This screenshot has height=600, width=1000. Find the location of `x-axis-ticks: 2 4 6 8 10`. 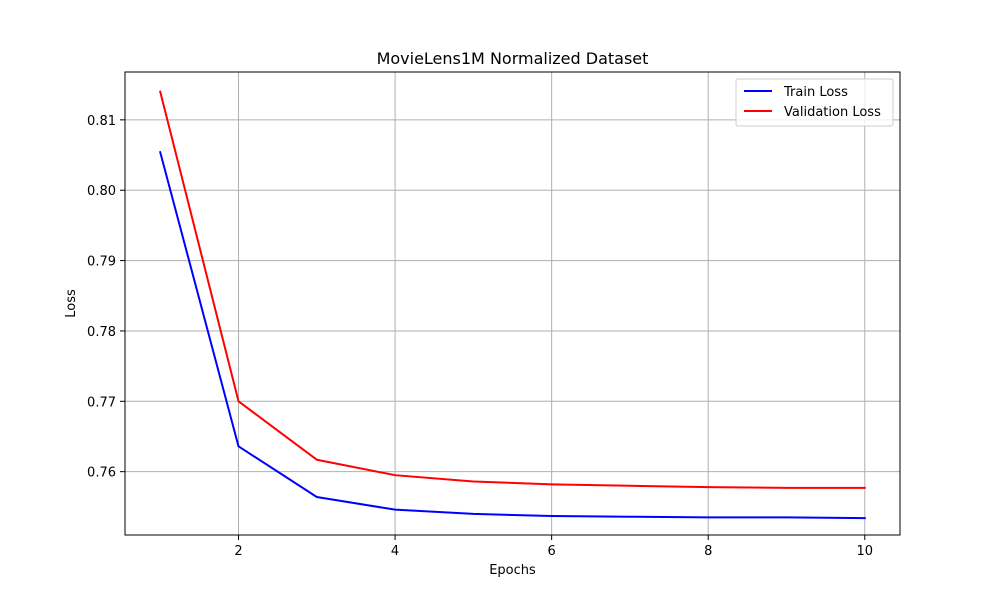

x-axis-ticks: 2 4 6 8 10 is located at coordinates (553, 547).